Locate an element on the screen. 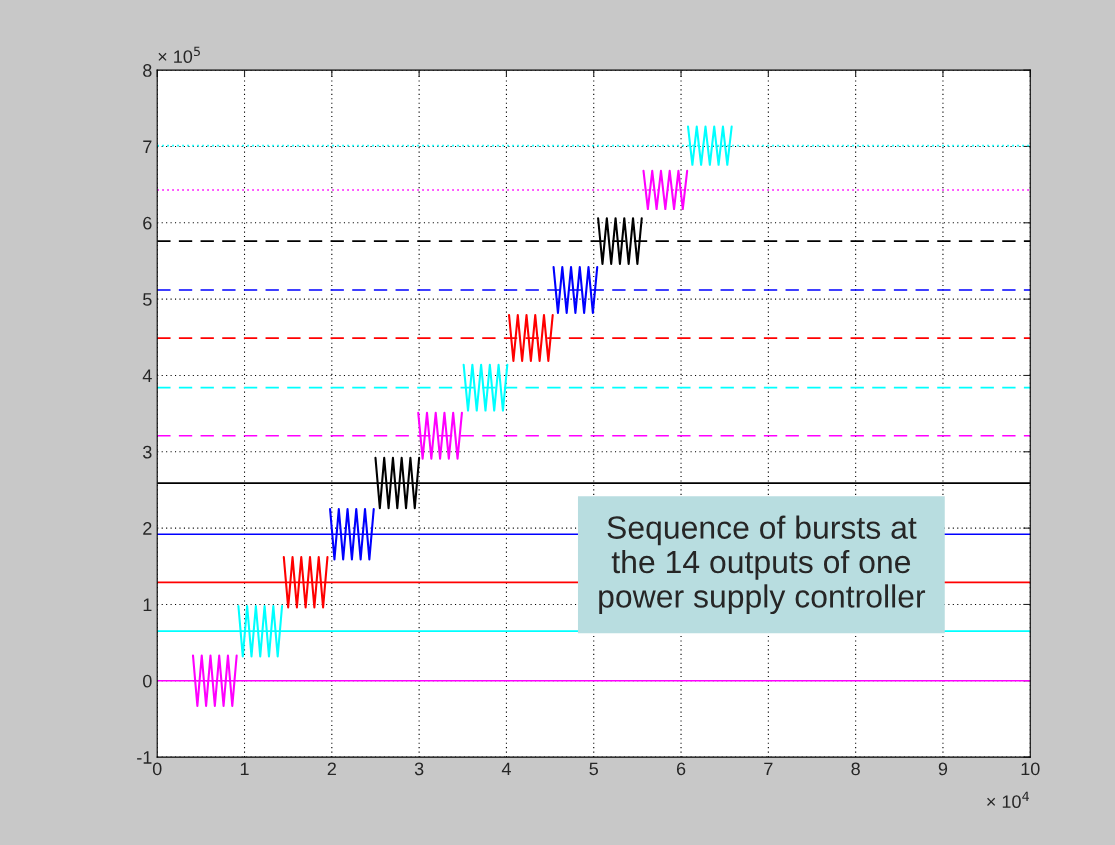 This screenshot has height=845, width=1115. x-tick-label: 8 is located at coordinates (855, 769).